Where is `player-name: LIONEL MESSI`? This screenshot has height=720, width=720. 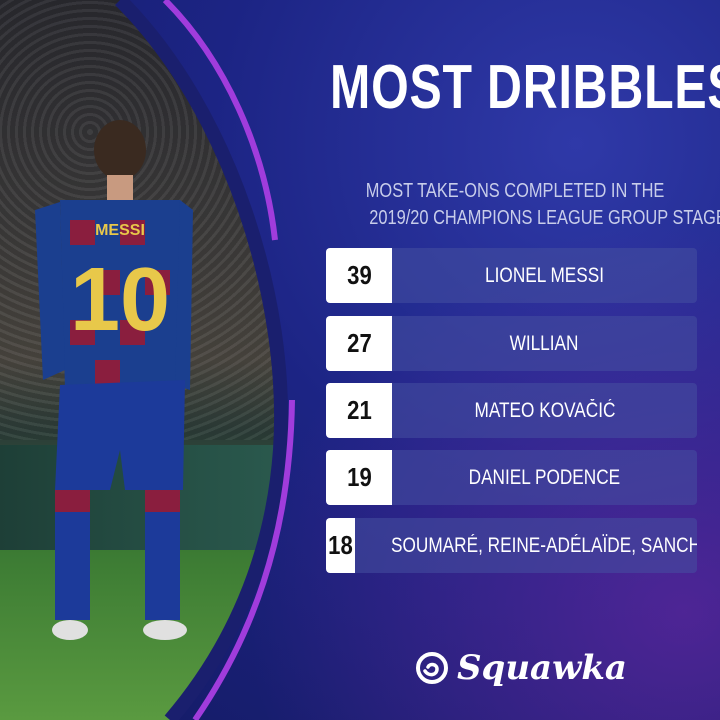
player-name: LIONEL MESSI is located at coordinates (544, 275).